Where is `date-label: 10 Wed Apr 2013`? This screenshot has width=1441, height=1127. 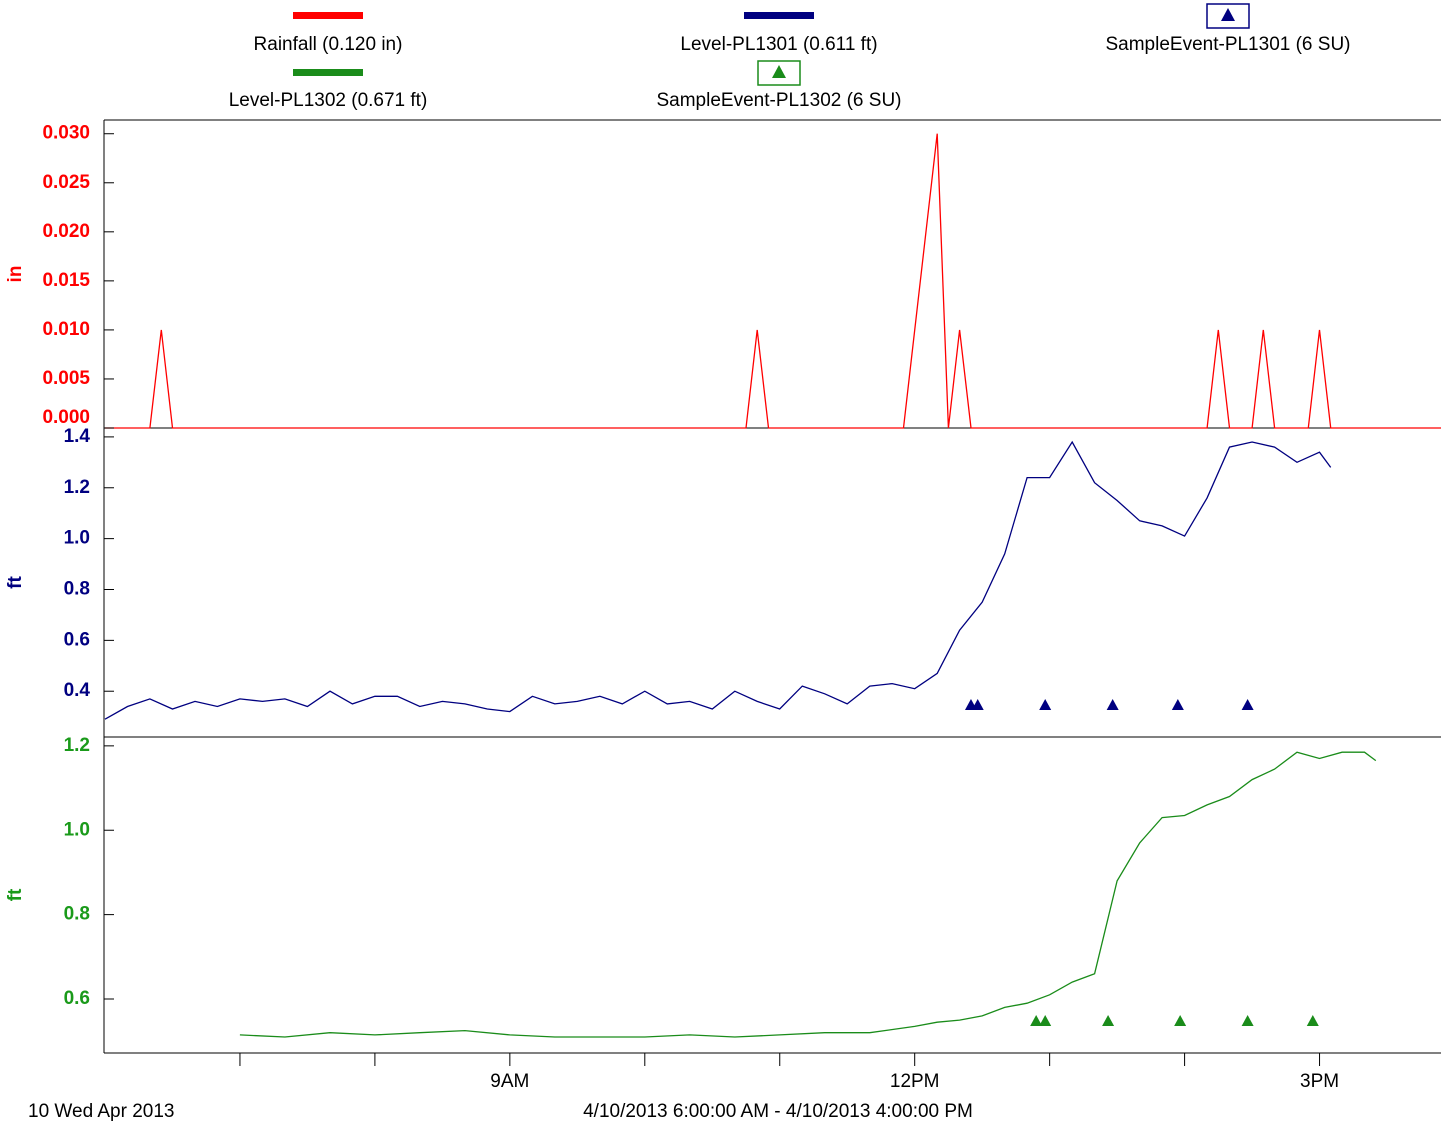 date-label: 10 Wed Apr 2013 is located at coordinates (101, 1111).